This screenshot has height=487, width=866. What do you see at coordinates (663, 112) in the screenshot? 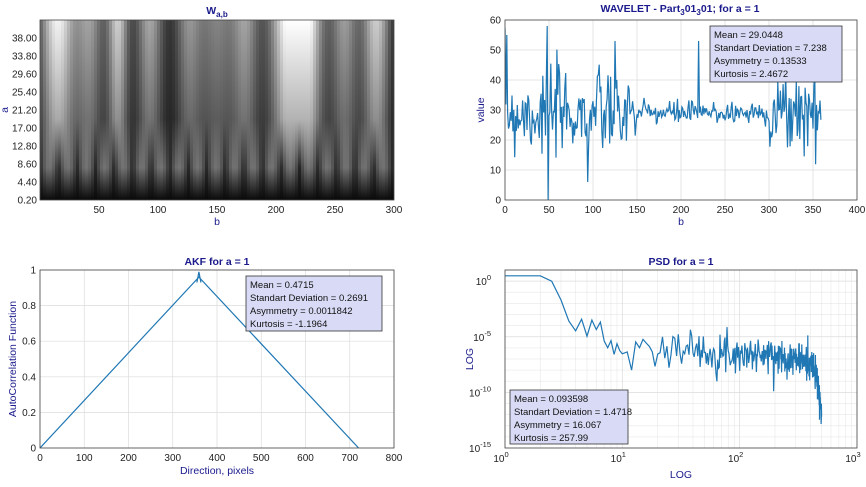
I see `wavelet-series-line` at bounding box center [663, 112].